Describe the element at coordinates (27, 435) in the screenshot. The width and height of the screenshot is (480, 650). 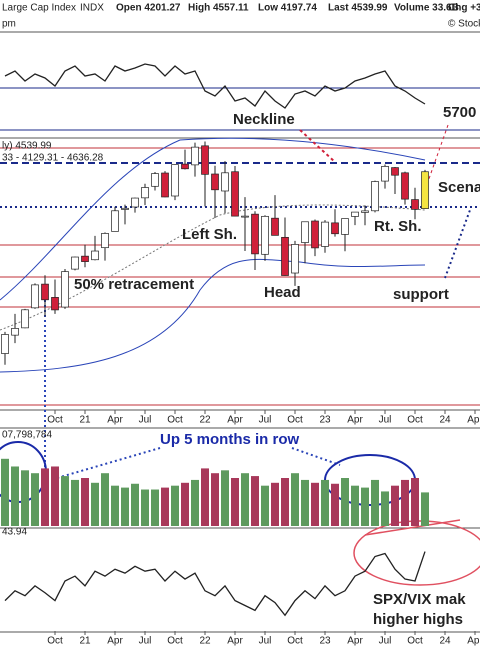
I see `volume-label: 07,798,784` at that location.